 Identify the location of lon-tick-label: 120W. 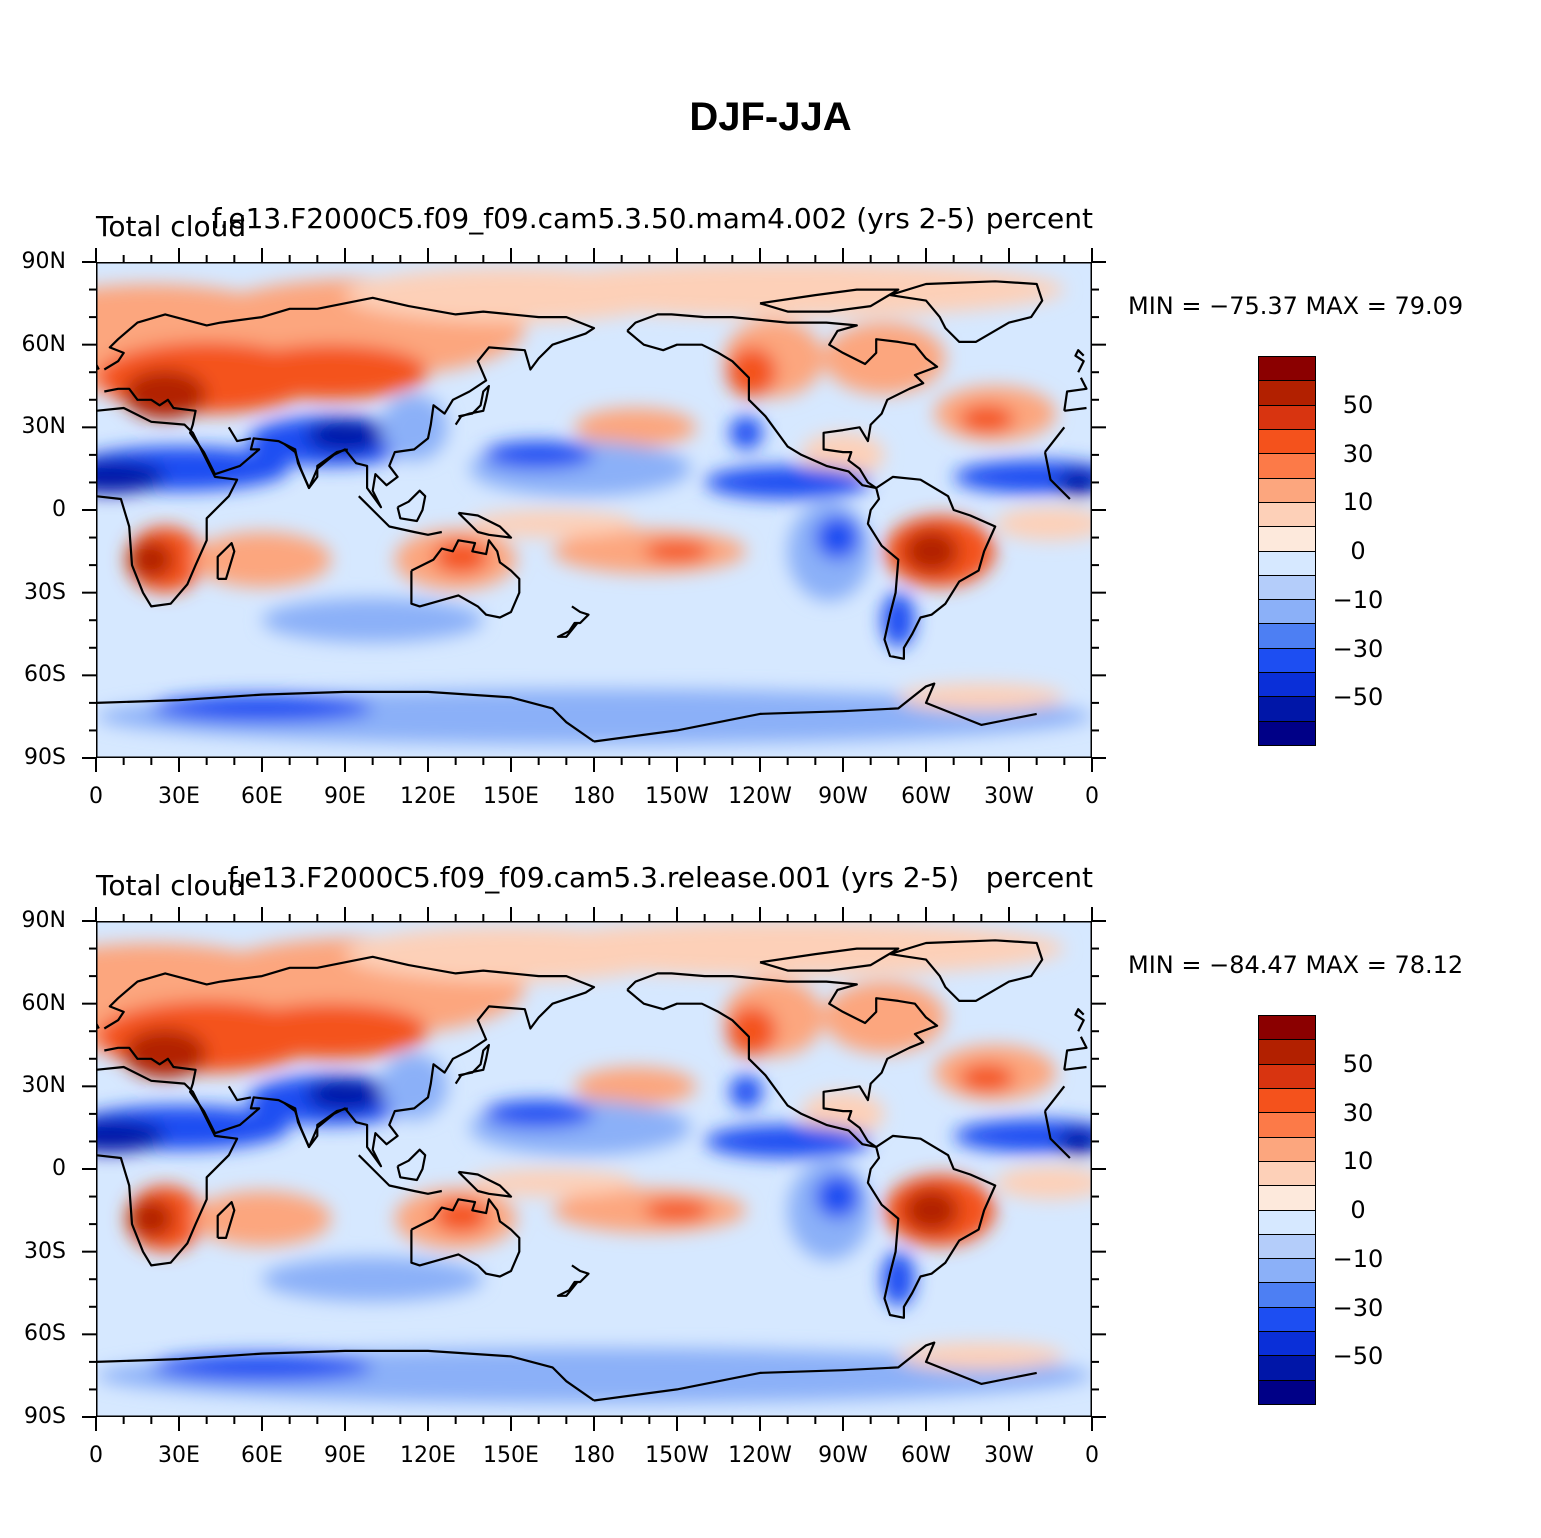
(760, 1455).